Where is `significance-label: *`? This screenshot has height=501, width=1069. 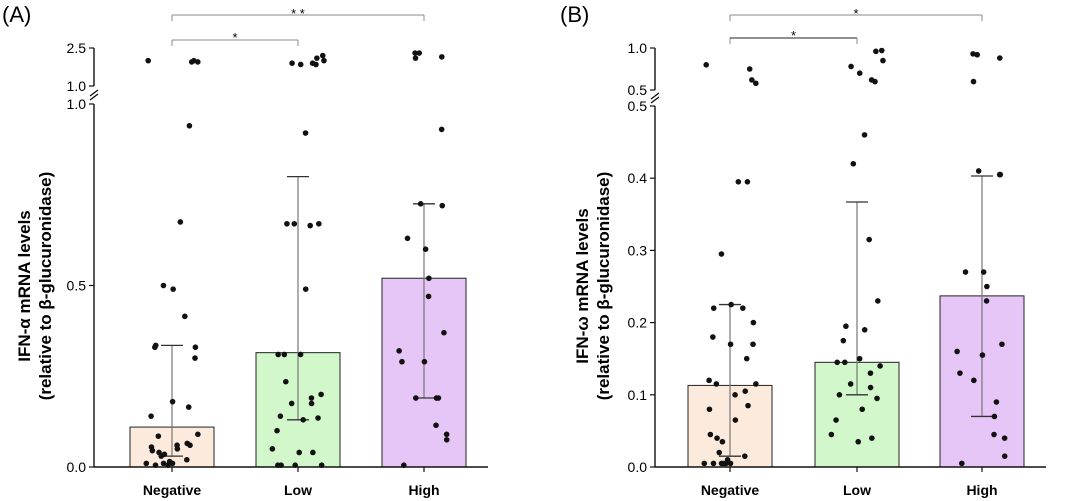 significance-label: * is located at coordinates (234, 37).